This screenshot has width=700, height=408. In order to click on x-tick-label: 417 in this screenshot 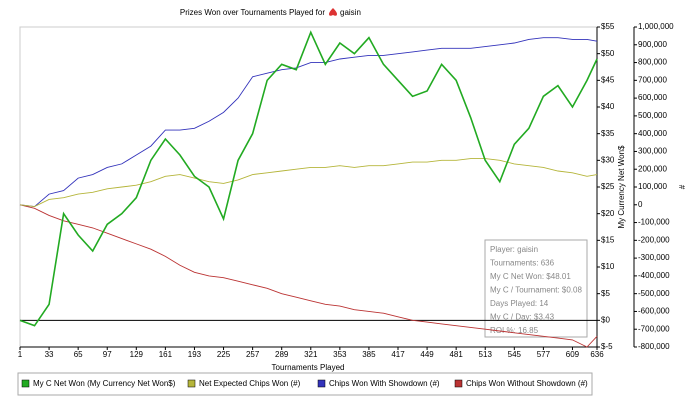, I will do `click(398, 354)`.